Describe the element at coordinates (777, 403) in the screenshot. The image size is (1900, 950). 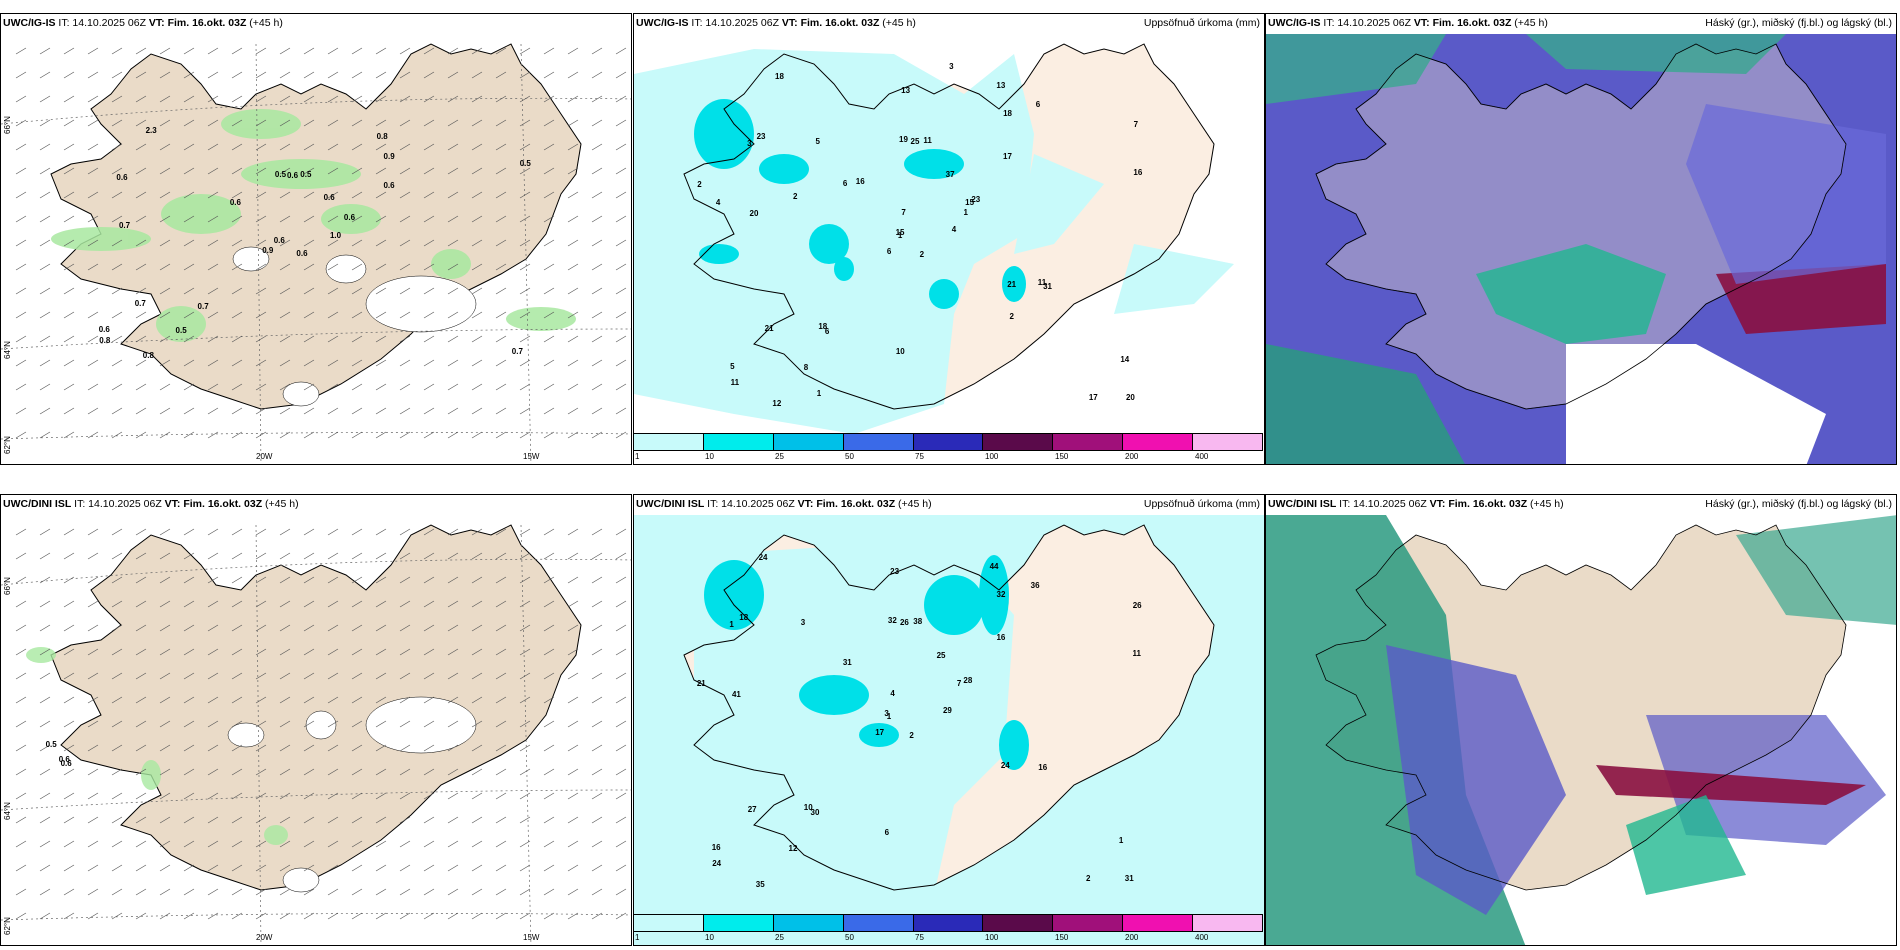
I see `value-label: 12` at that location.